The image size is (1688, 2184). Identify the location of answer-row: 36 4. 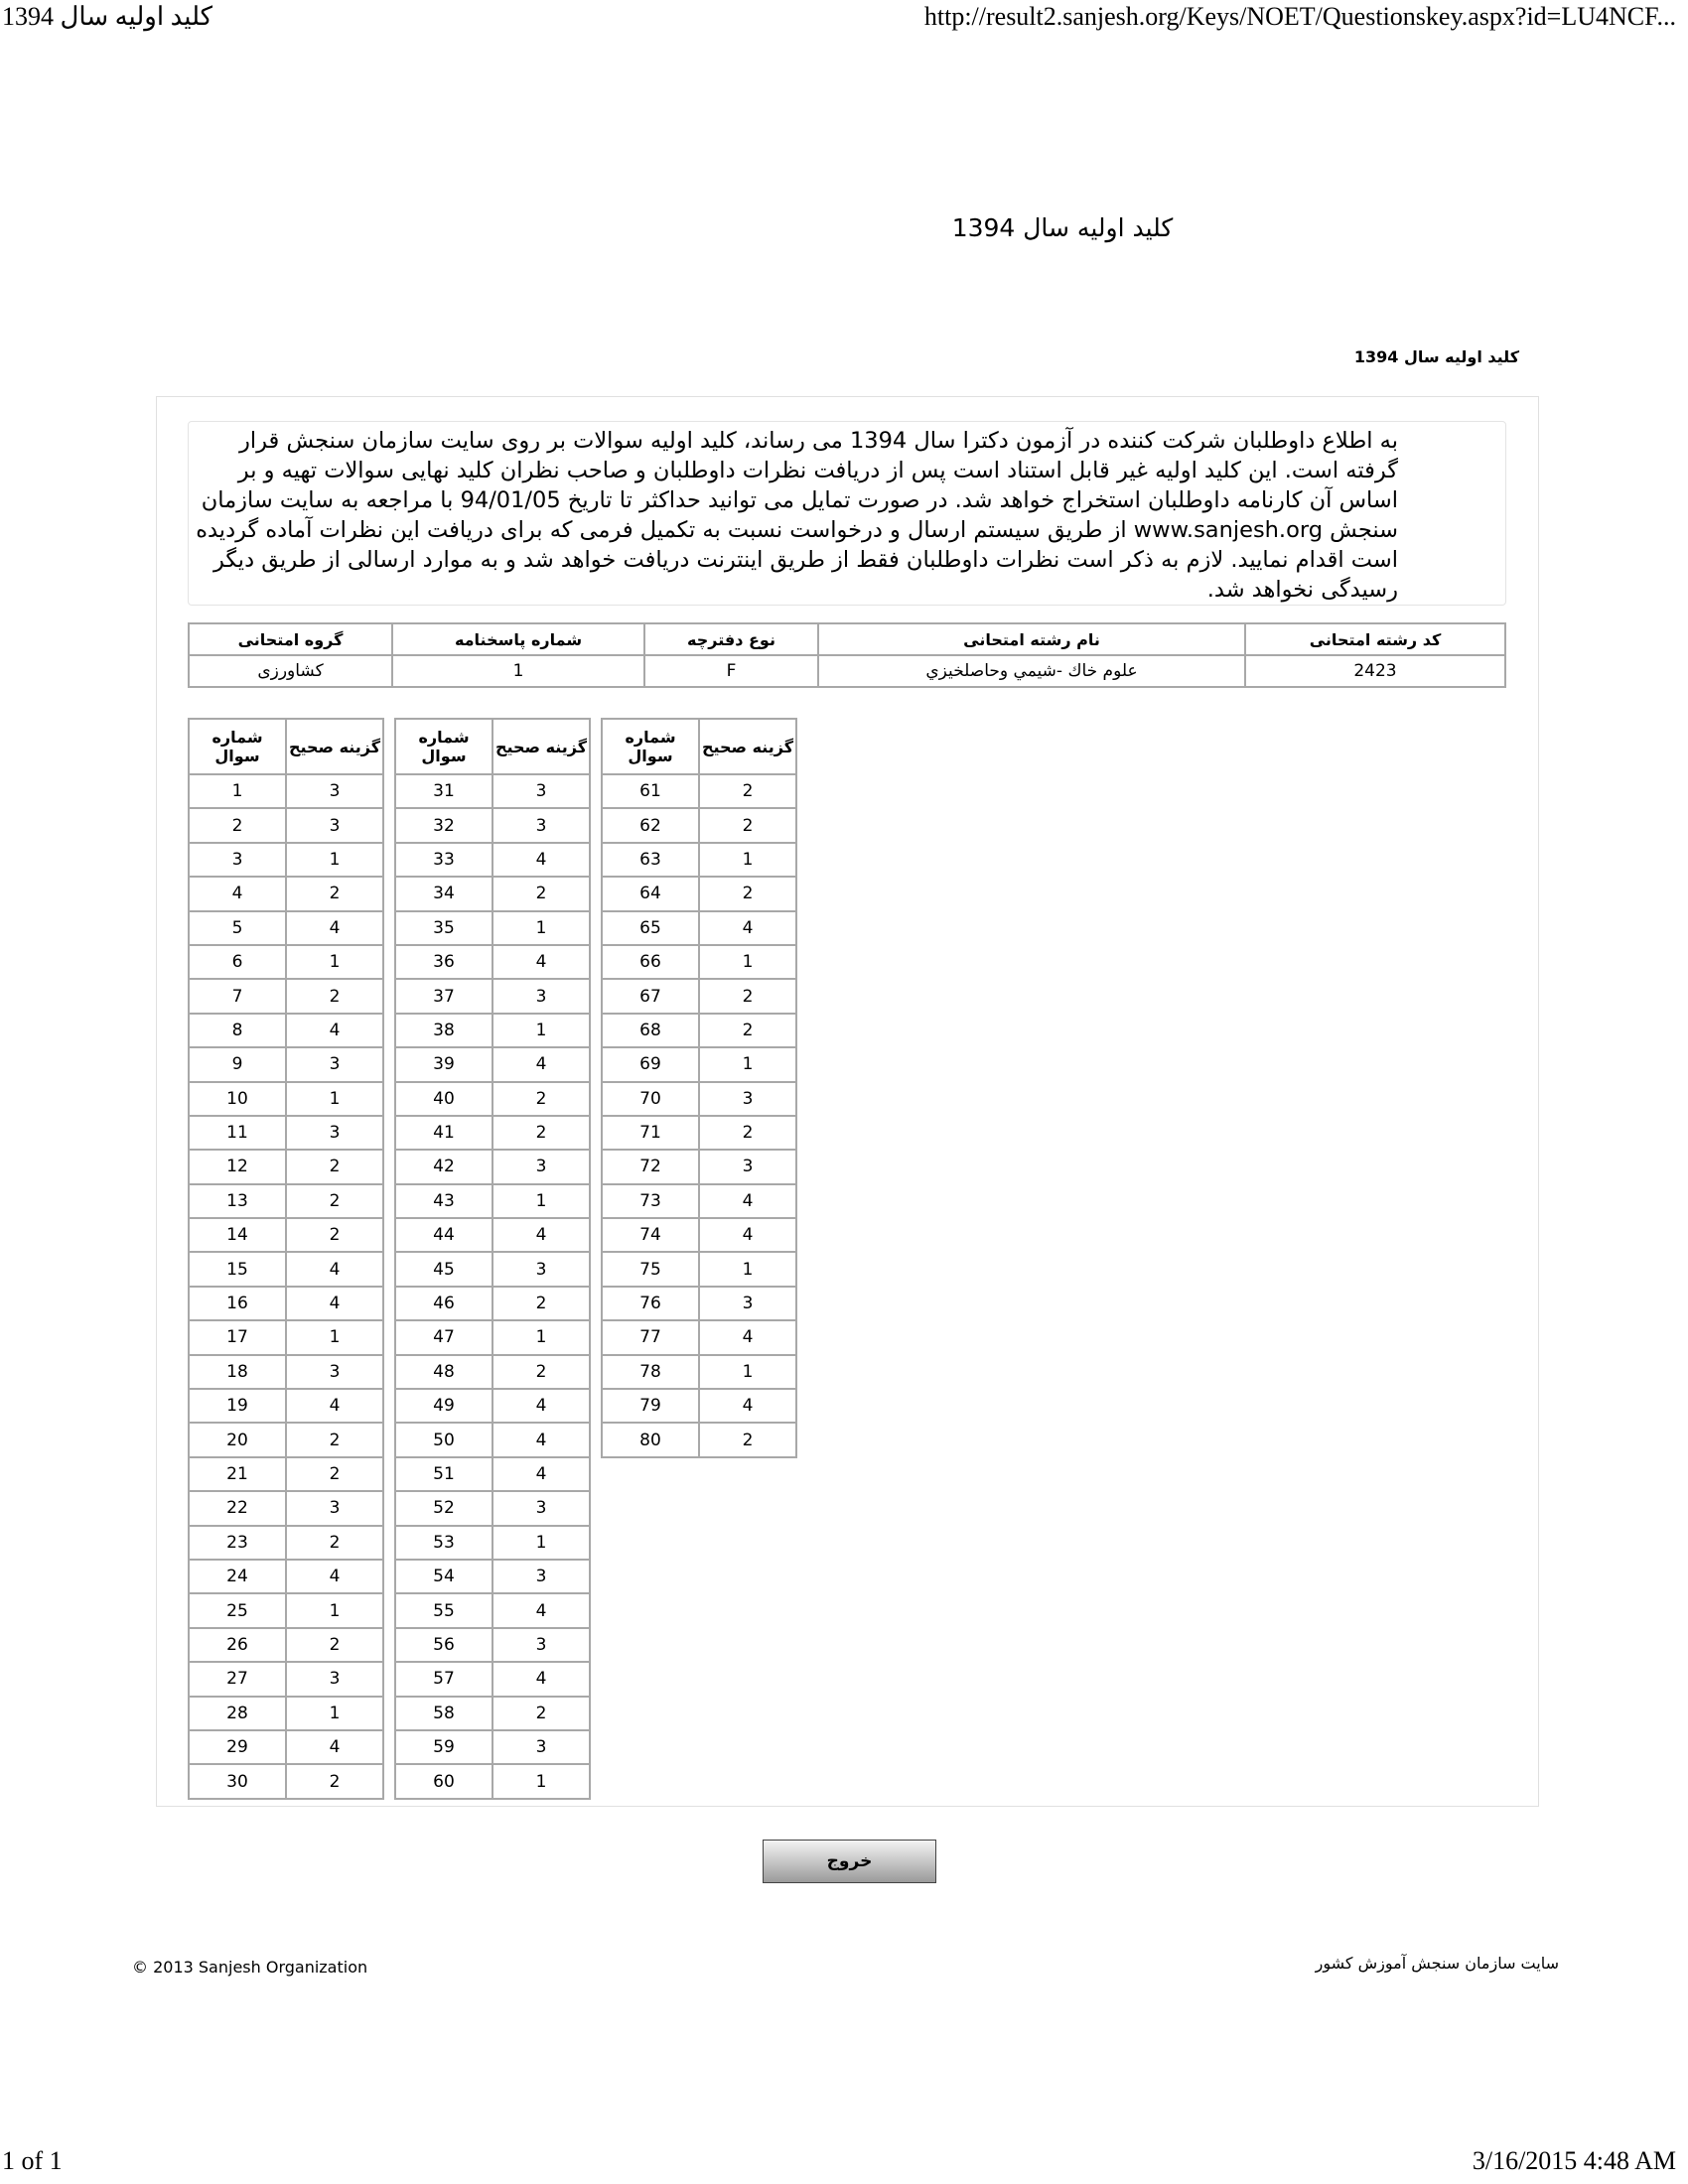
(492, 962).